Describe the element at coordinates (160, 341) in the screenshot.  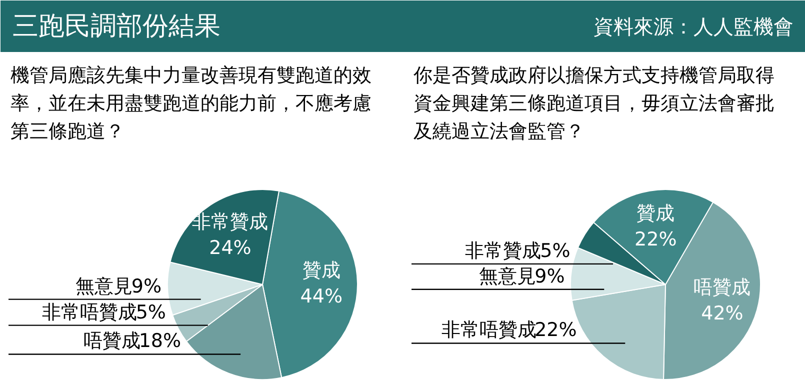
I see `data-label: 18%` at that location.